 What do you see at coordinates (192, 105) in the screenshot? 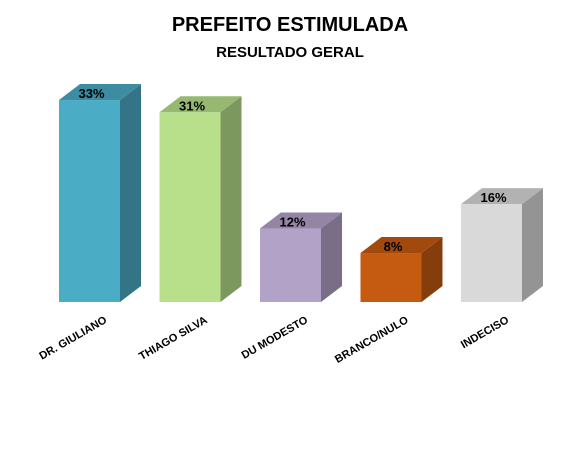
I see `data-label: 31%` at bounding box center [192, 105].